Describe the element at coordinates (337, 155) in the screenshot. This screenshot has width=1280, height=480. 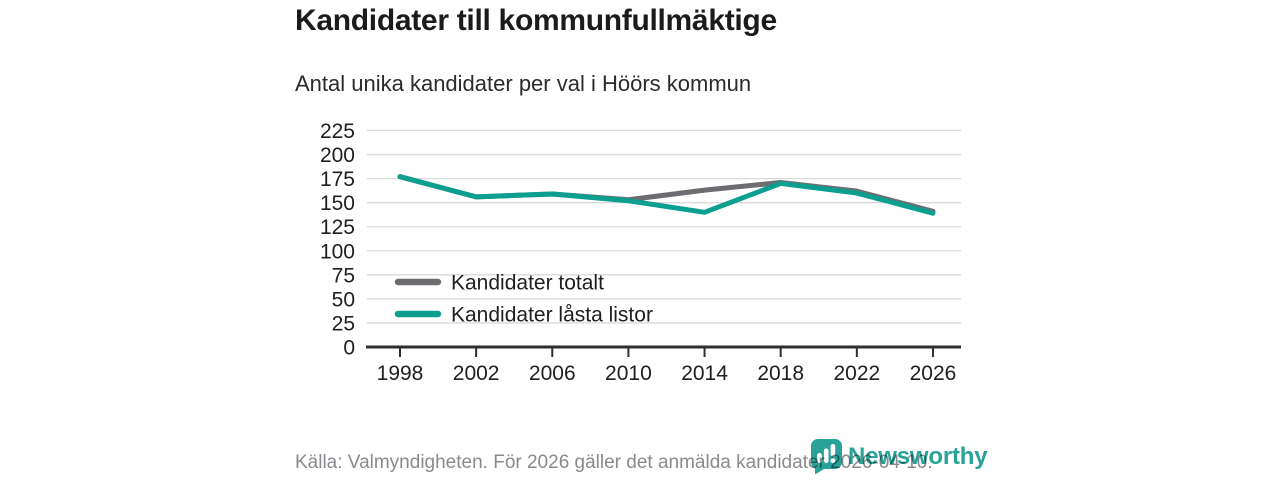
I see `y-tick-label: 200` at that location.